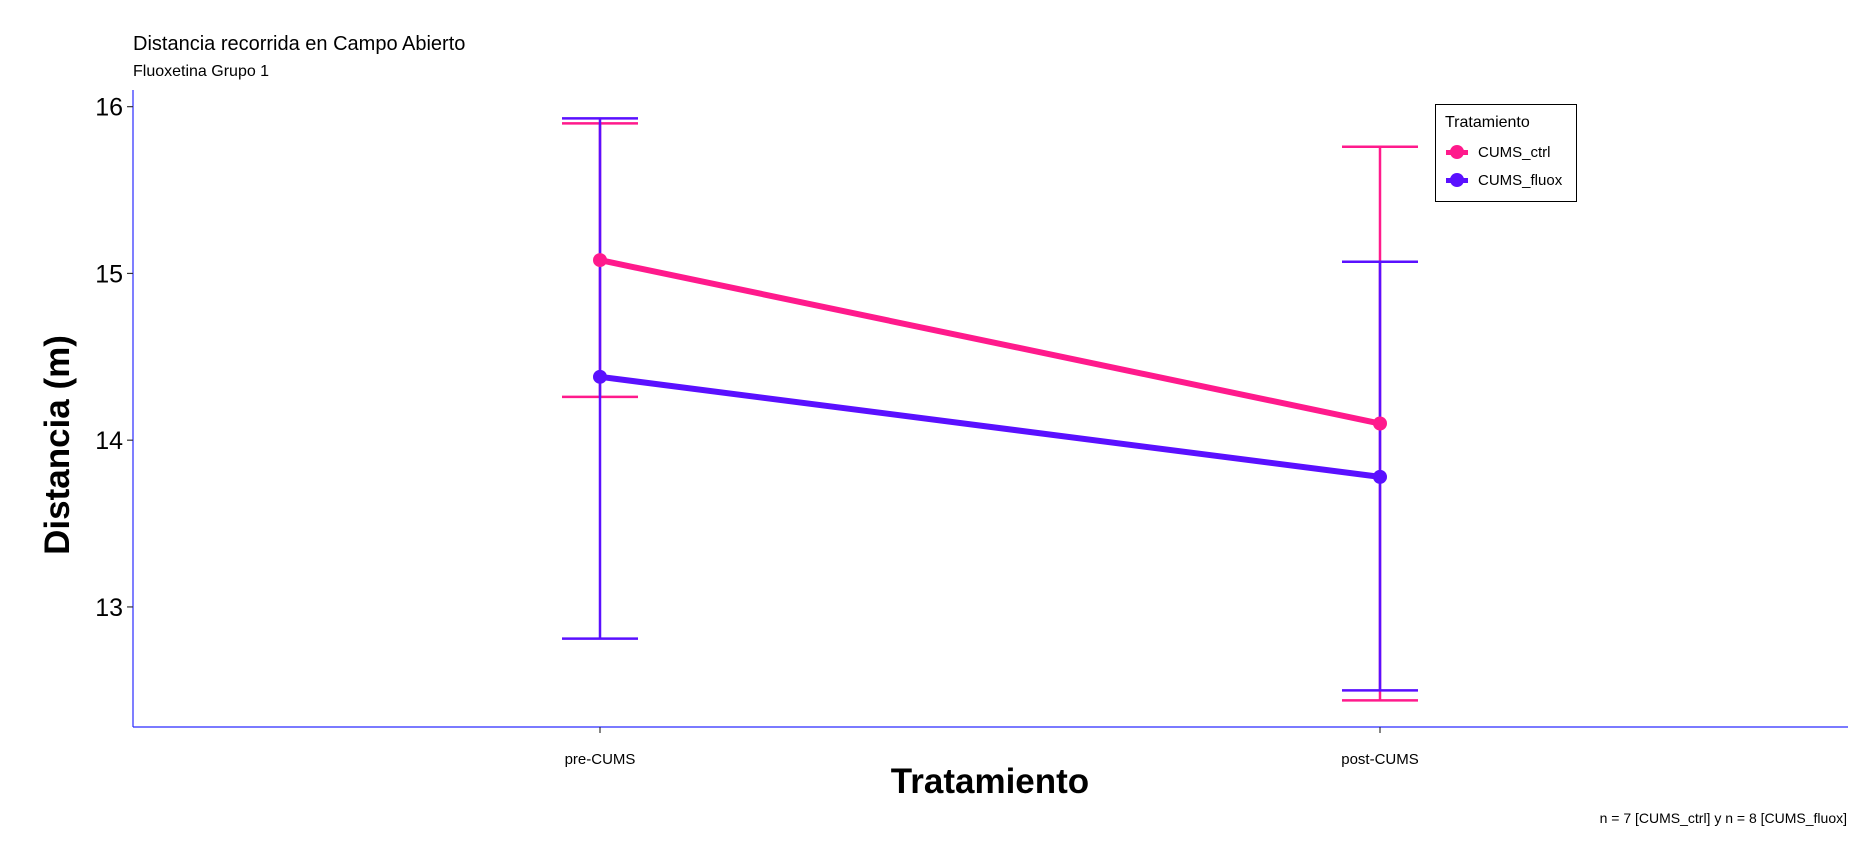 The width and height of the screenshot is (1876, 851). What do you see at coordinates (109, 441) in the screenshot?
I see `y-tick-label: 14` at bounding box center [109, 441].